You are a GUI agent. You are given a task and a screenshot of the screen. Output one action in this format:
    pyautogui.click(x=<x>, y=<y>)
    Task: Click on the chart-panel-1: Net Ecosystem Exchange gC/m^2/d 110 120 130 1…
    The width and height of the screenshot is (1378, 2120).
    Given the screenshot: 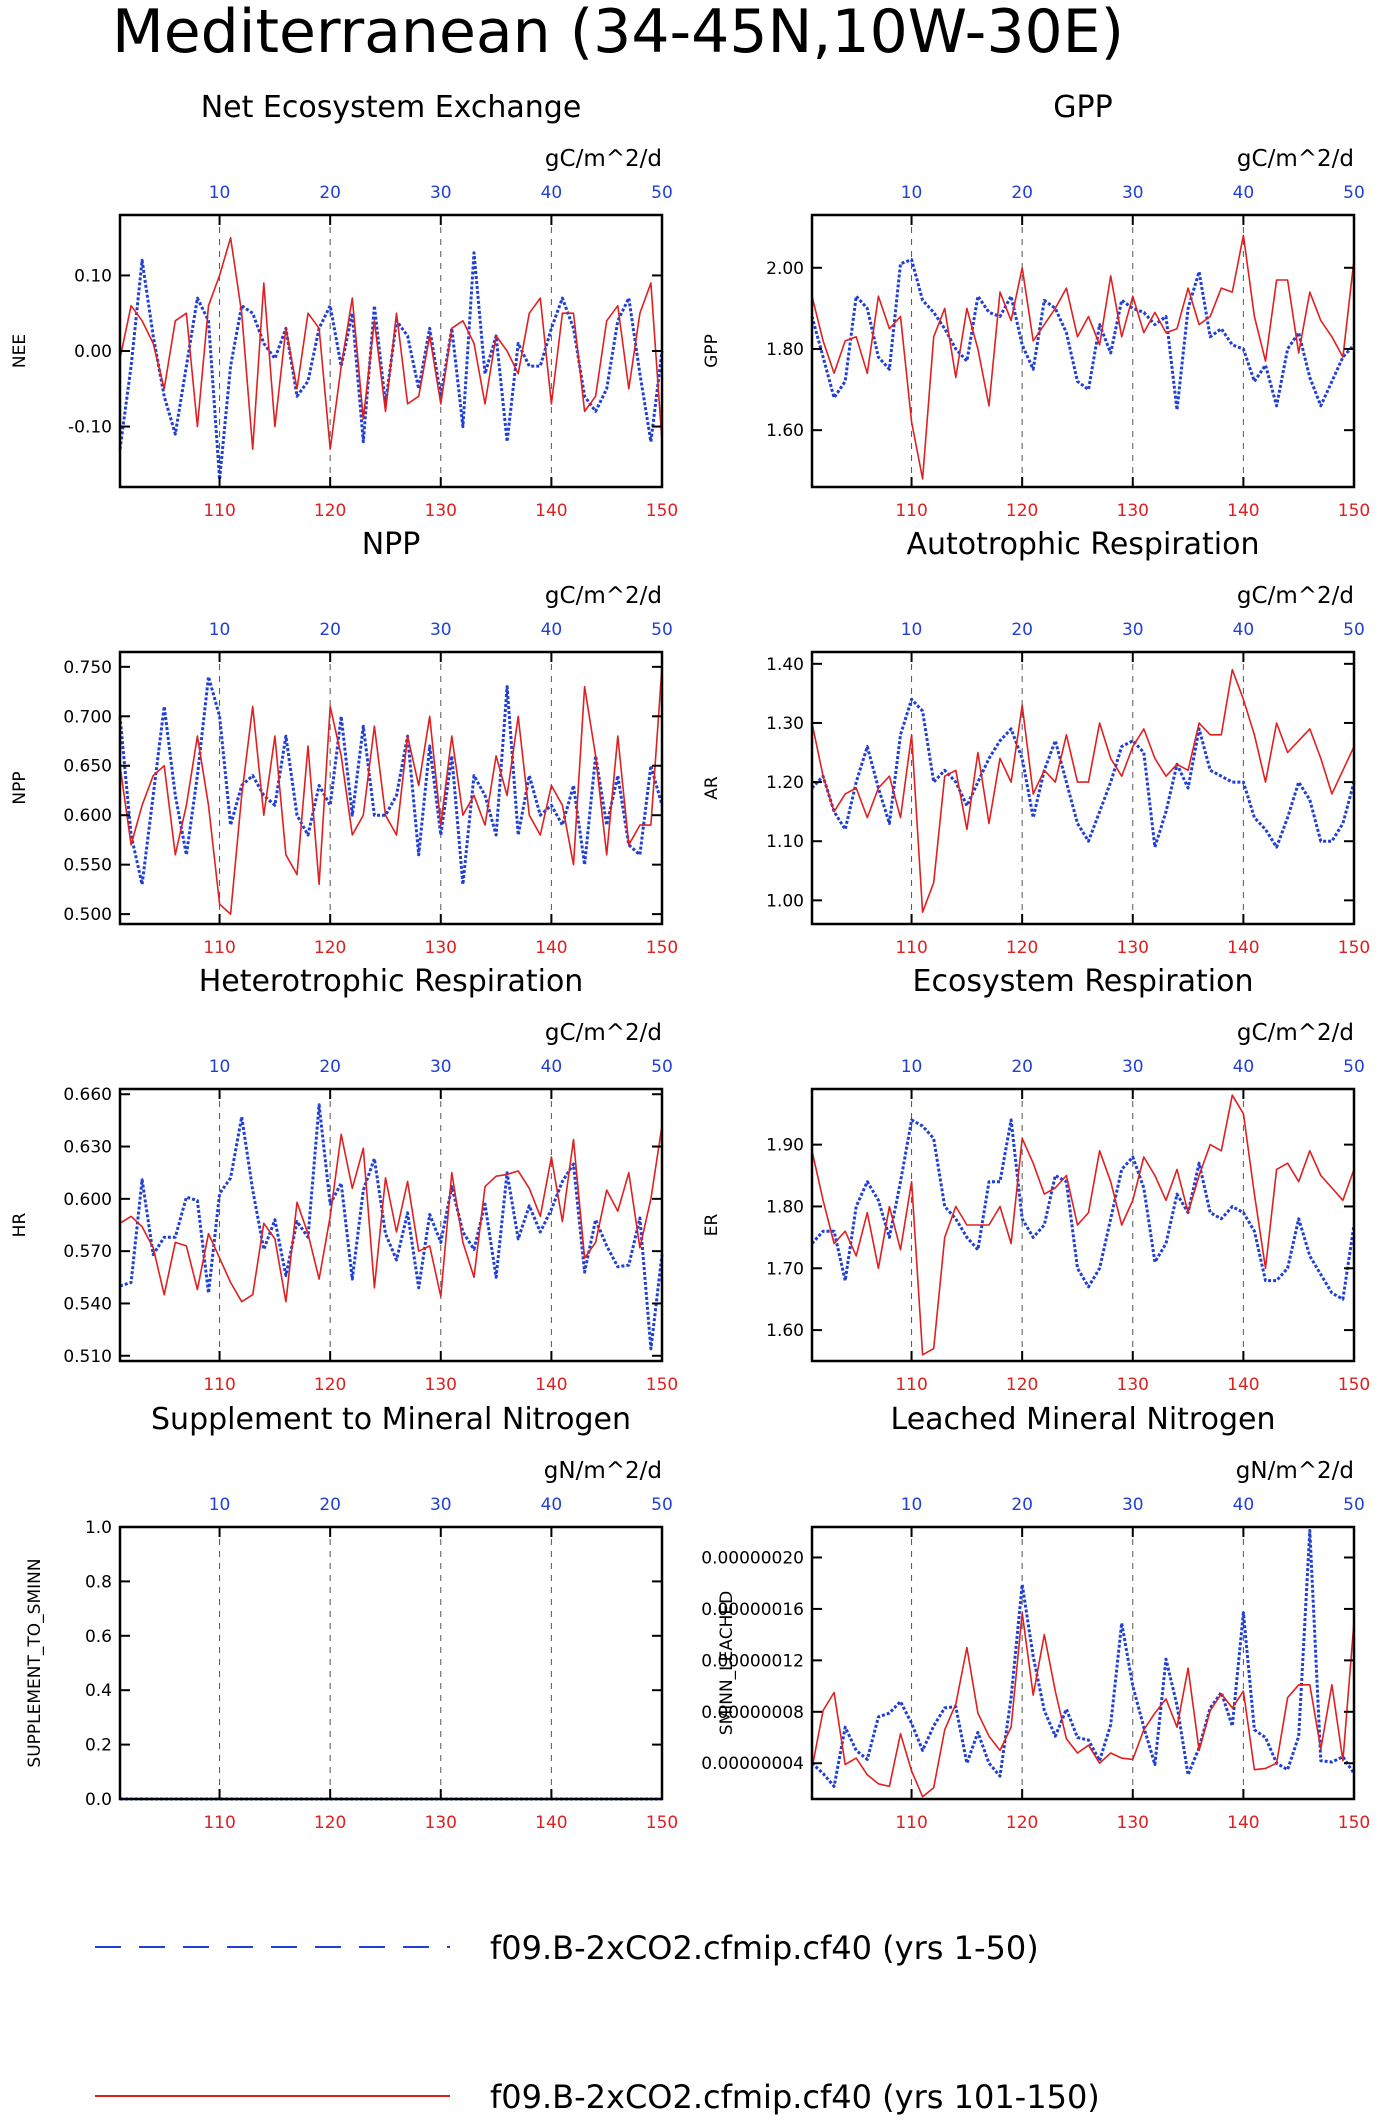 What is the action you would take?
    pyautogui.click(x=344, y=305)
    